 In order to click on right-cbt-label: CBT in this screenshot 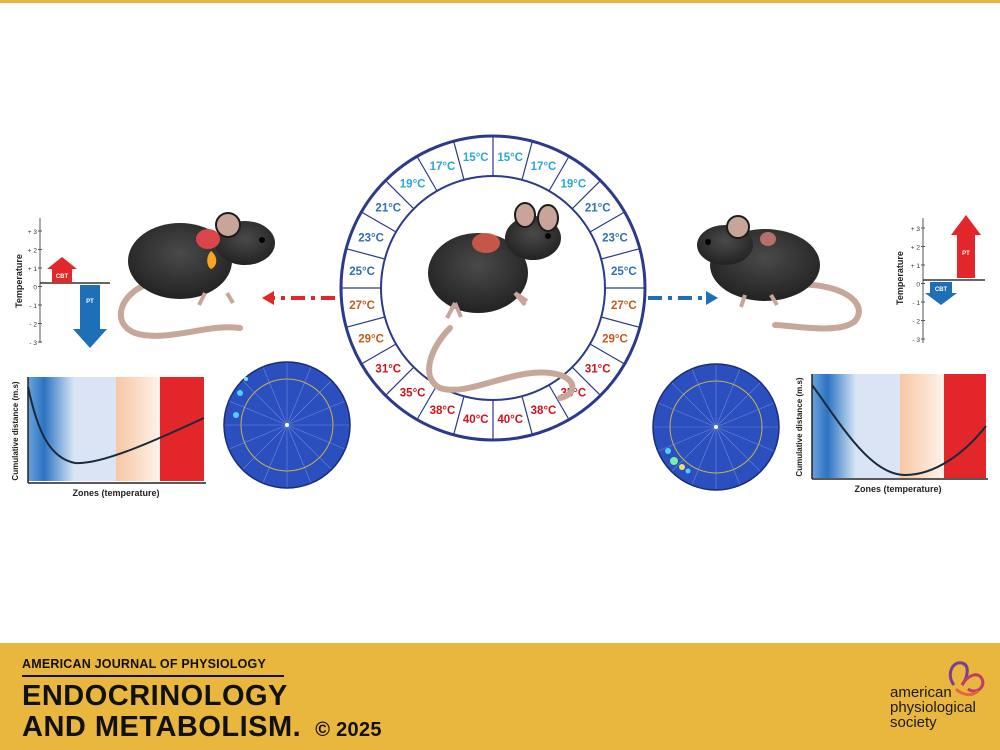, I will do `click(941, 290)`.